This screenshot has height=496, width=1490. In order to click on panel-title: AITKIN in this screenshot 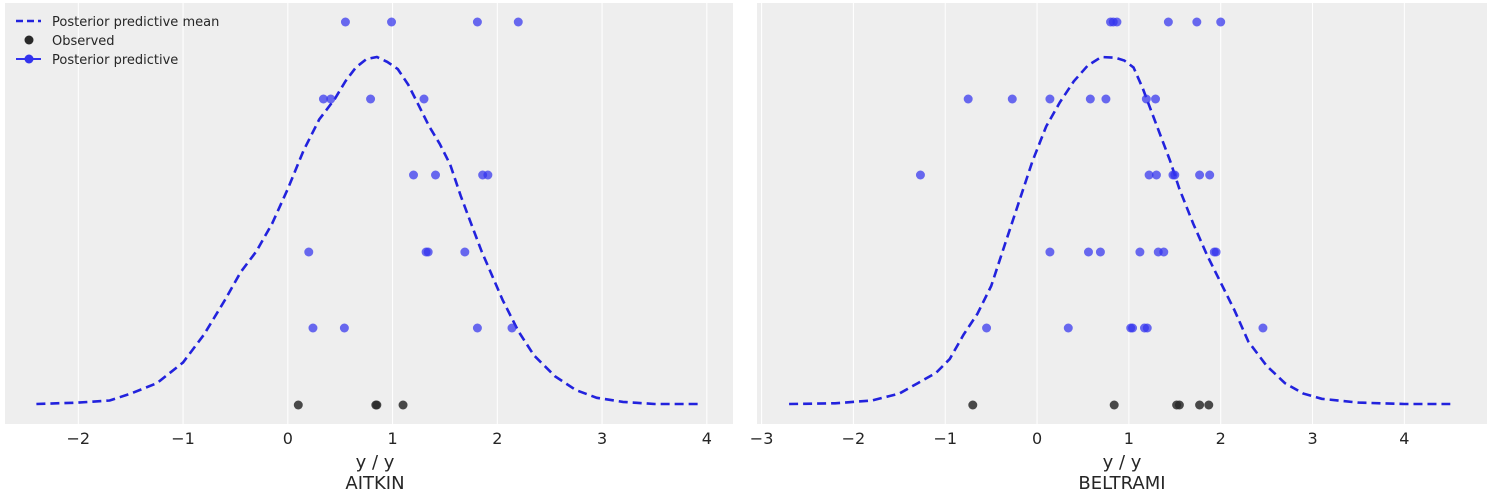, I will do `click(374, 483)`.